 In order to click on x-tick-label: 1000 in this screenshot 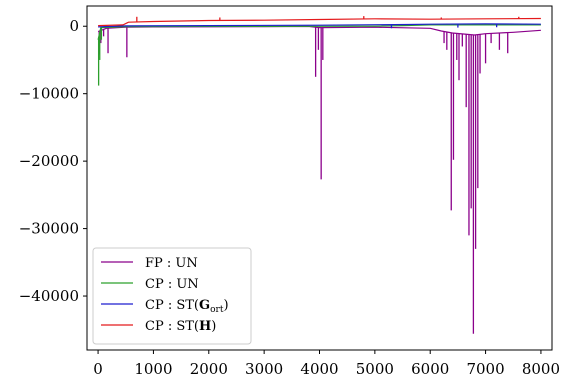, I will do `click(153, 369)`.